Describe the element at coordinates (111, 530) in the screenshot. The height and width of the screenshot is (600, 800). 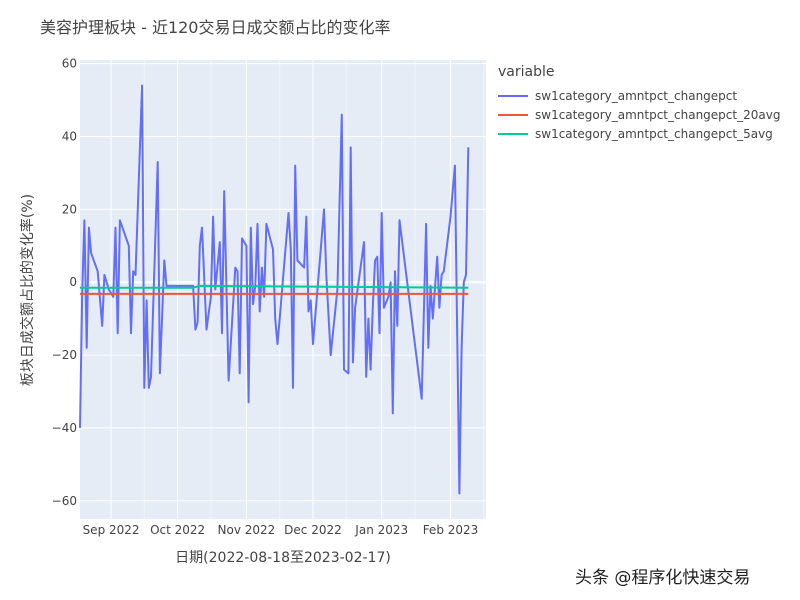
I see `x-tick-label: Sep 2022` at that location.